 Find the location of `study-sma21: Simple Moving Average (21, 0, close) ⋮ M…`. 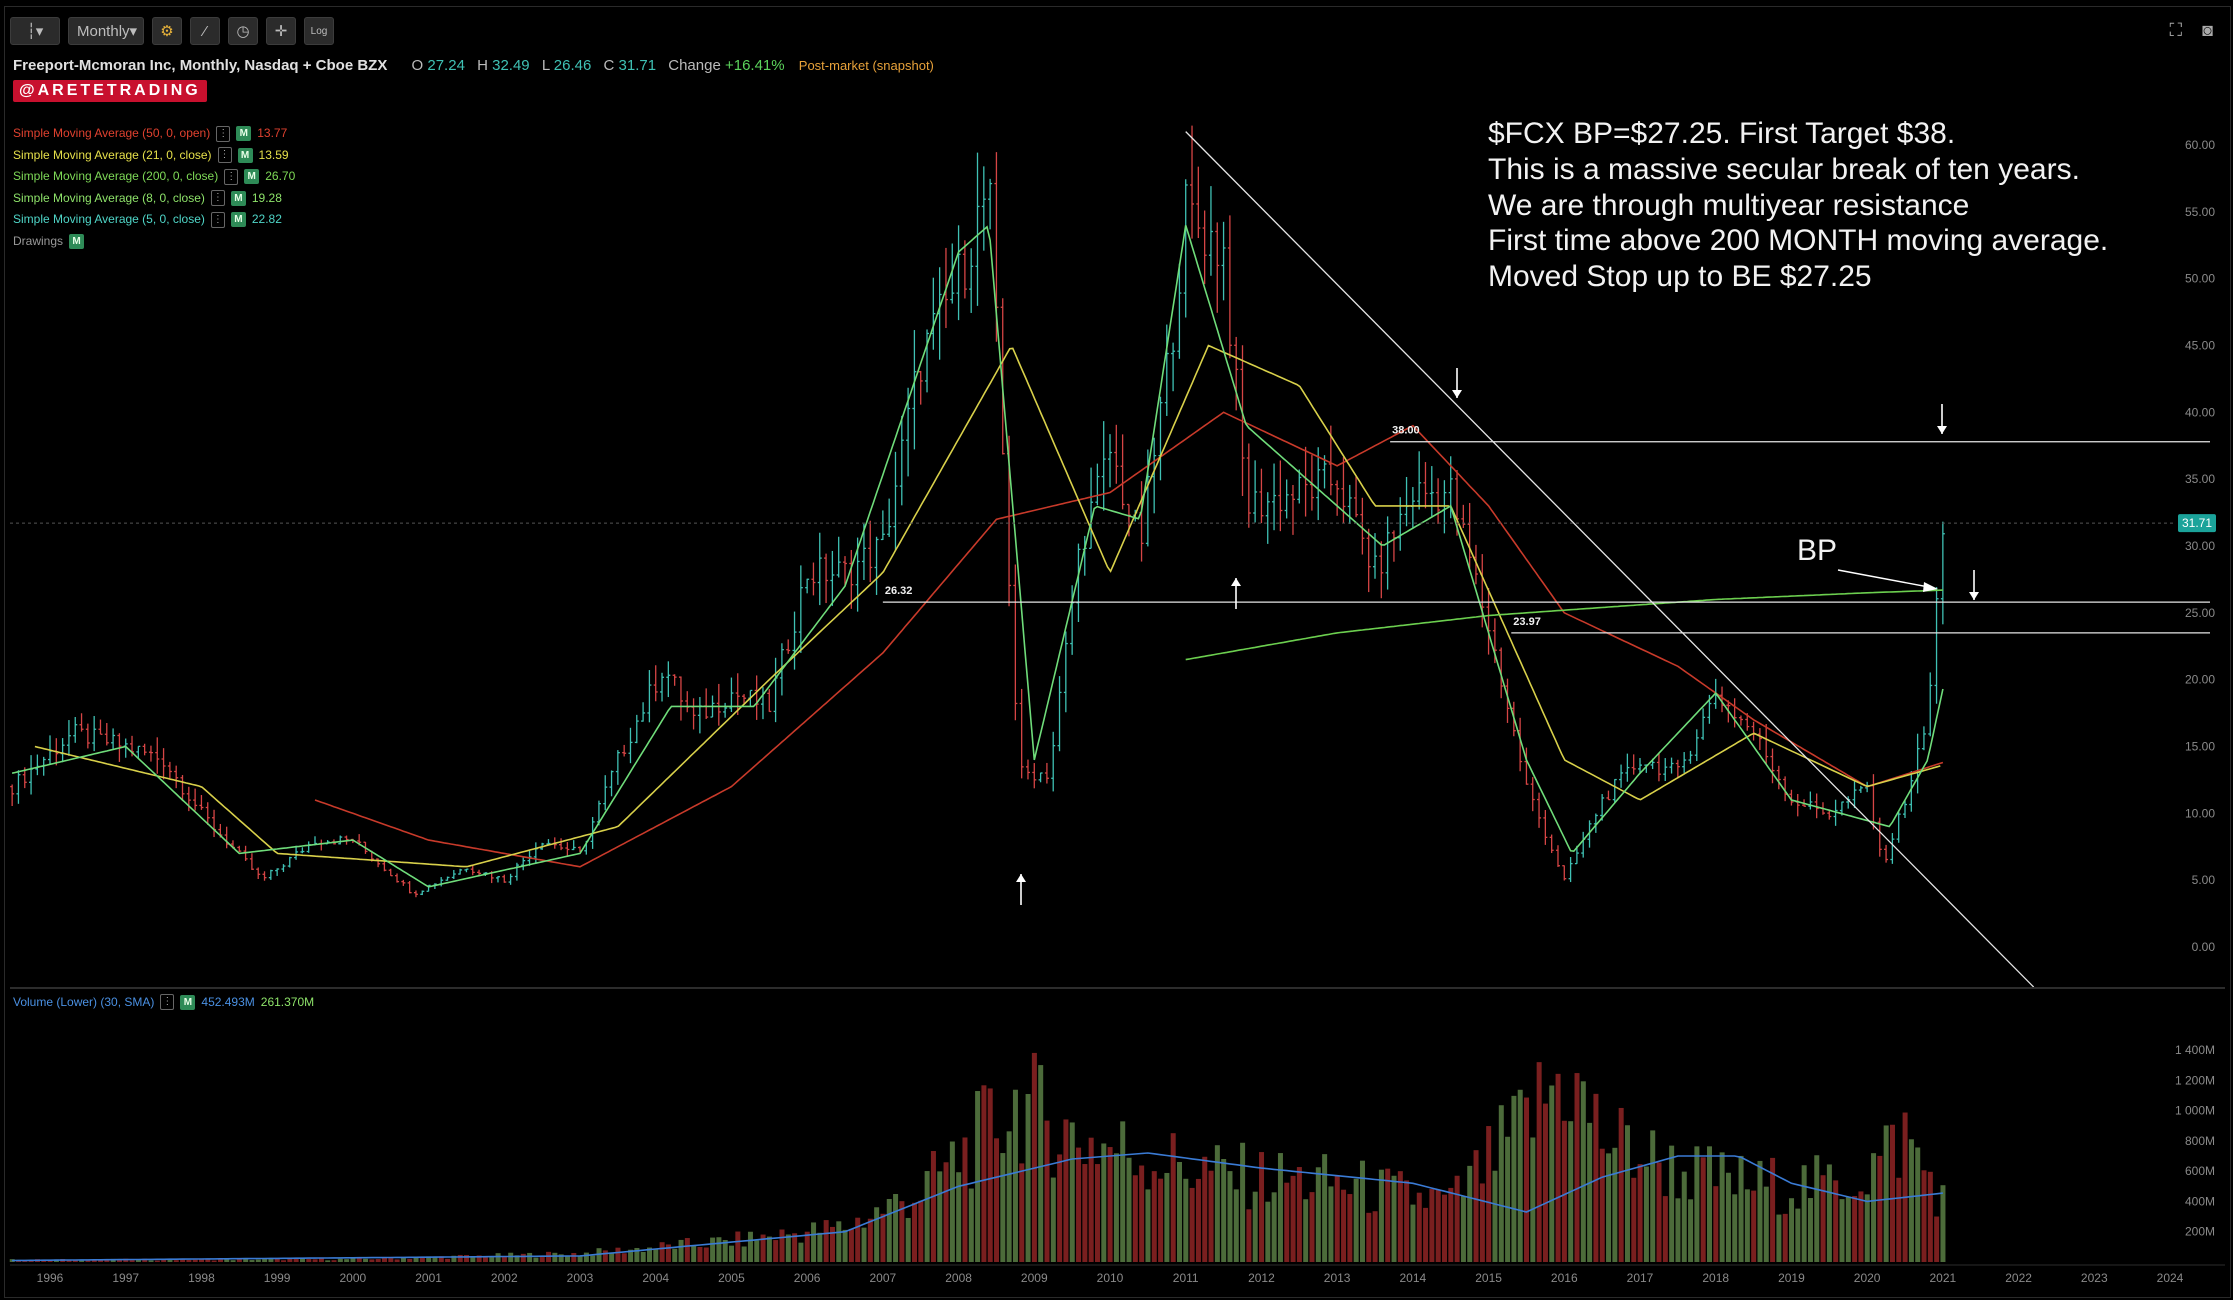

study-sma21: Simple Moving Average (21, 0, close) ⋮ M… is located at coordinates (151, 155).